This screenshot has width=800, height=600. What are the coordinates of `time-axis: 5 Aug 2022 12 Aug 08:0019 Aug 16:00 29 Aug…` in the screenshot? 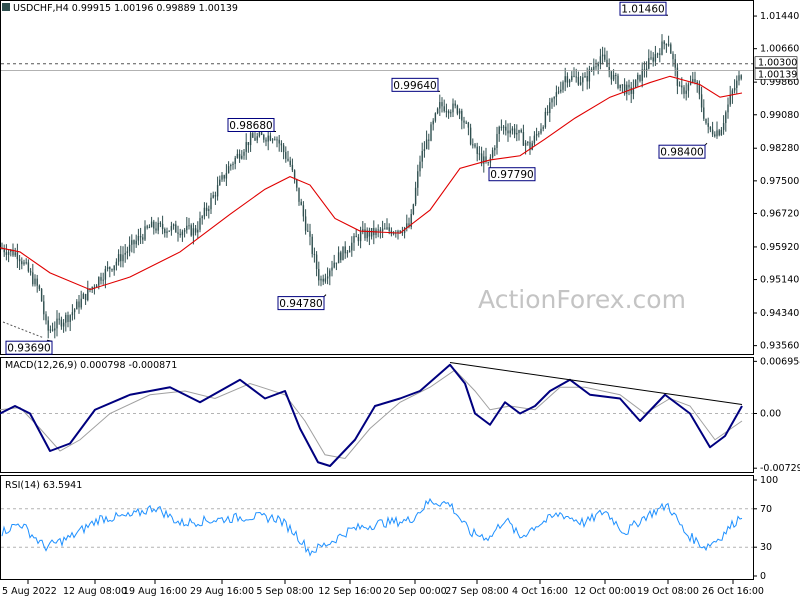 It's located at (383, 588).